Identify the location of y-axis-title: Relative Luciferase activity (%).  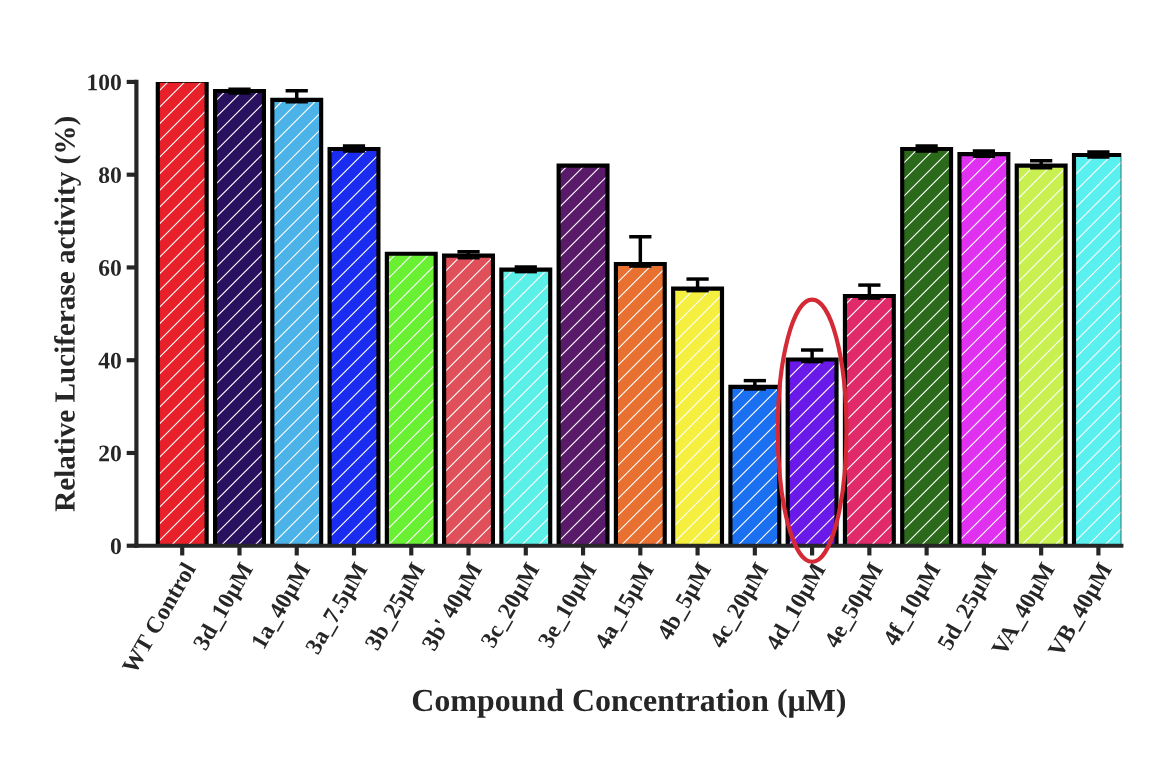
(67, 314).